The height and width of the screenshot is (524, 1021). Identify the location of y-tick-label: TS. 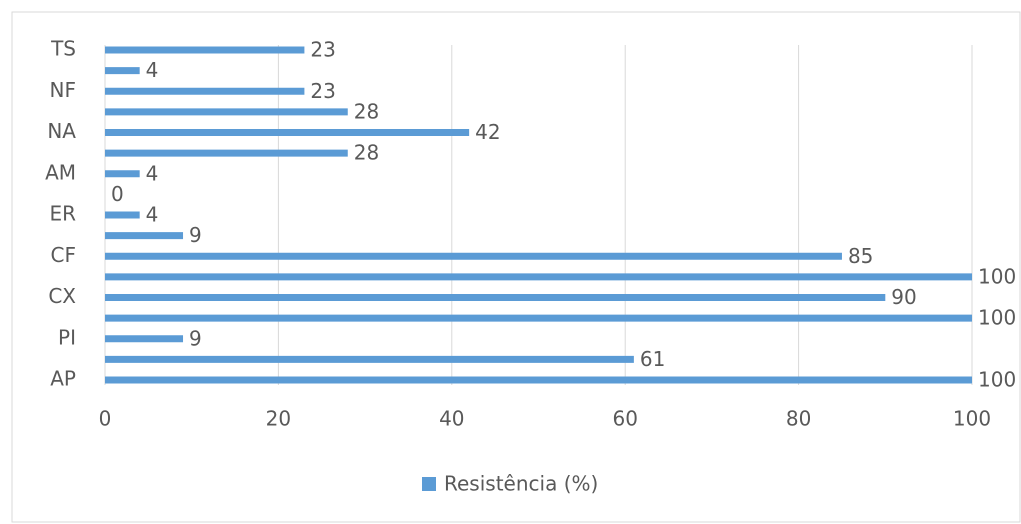
(63, 49).